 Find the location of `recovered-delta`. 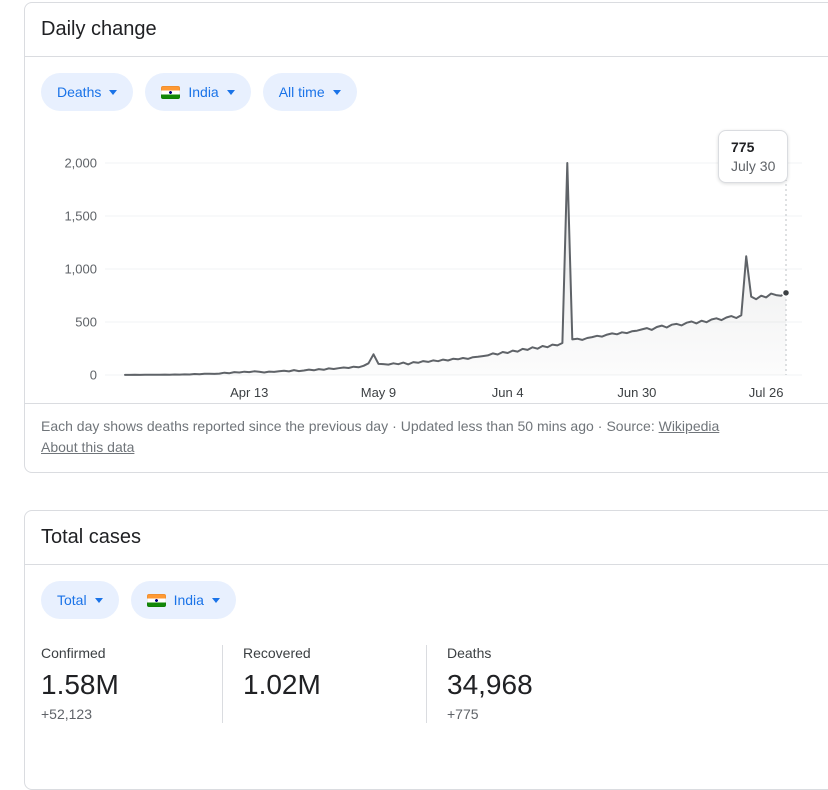

recovered-delta is located at coordinates (324, 714).